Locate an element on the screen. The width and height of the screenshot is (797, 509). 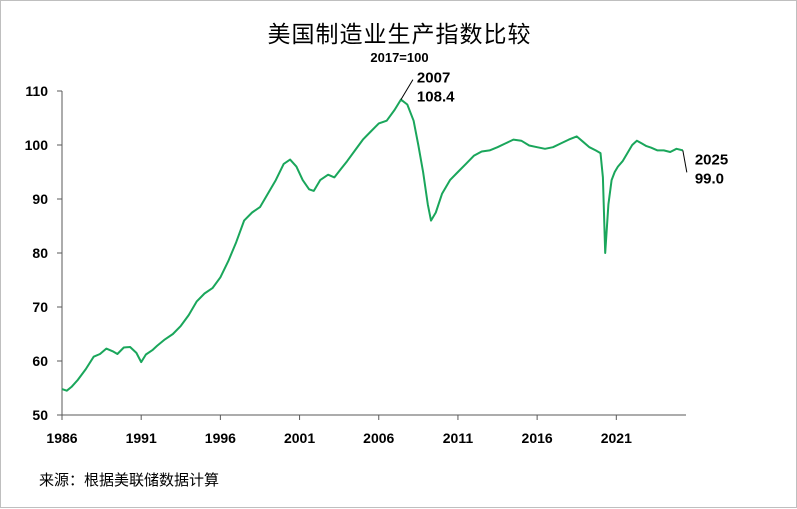
y-tick-labels: 50 60 70 80 90 100 110 is located at coordinates (37, 253).